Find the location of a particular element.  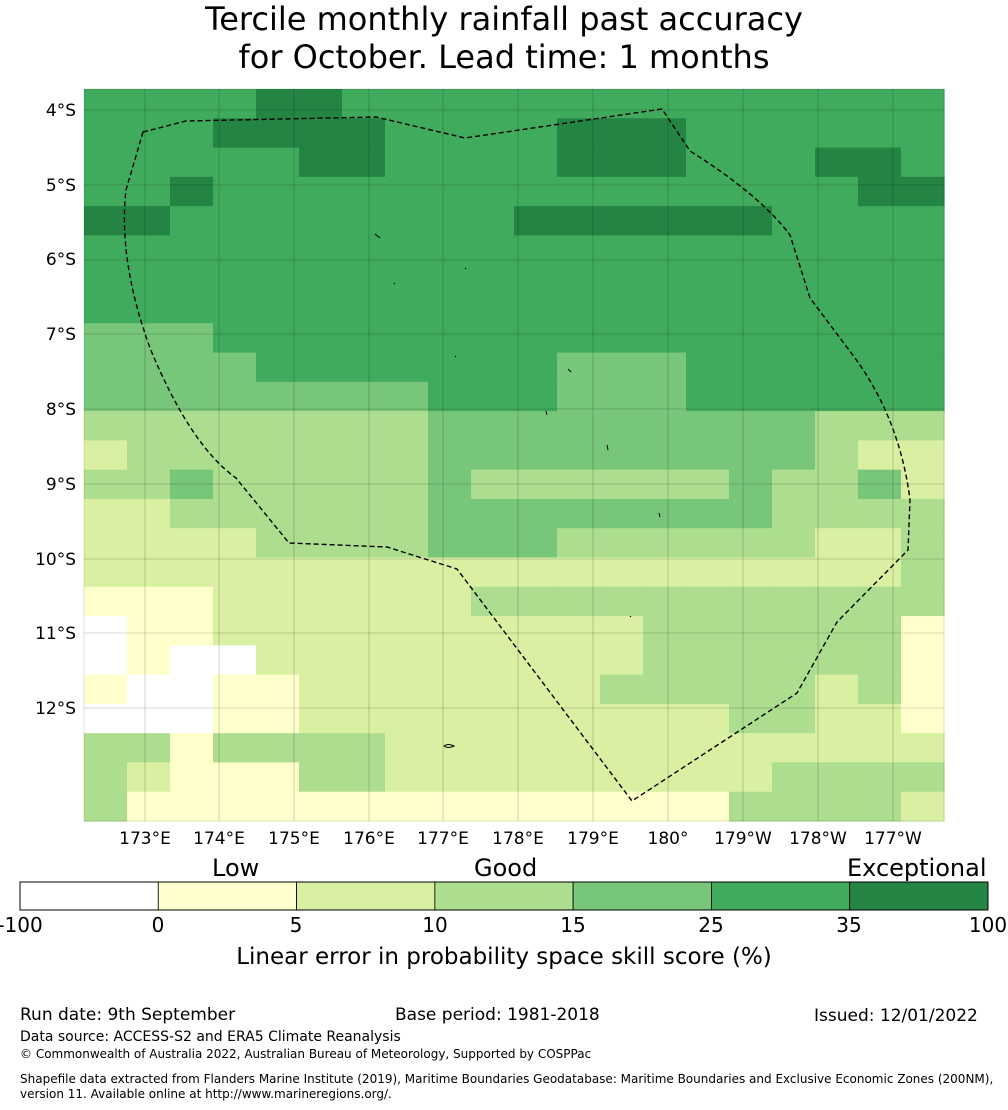

lon-label: 179°W is located at coordinates (743, 839).